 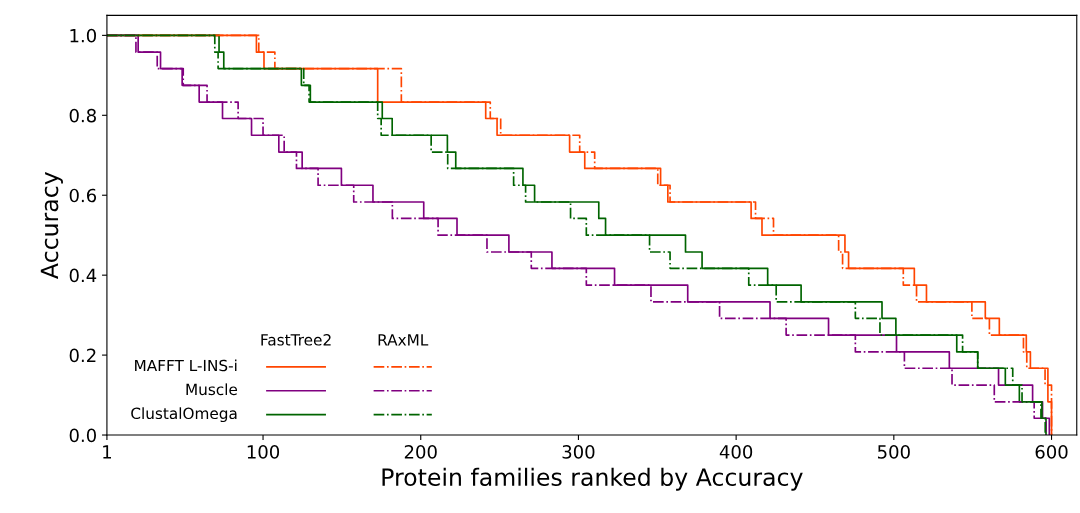 I want to click on legend-label: MAFFT L-INS-i, so click(x=186, y=365).